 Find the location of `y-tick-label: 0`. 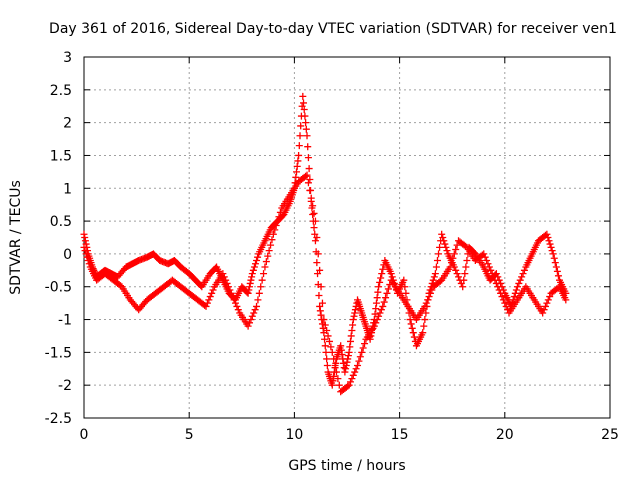

y-tick-label: 0 is located at coordinates (67, 255).